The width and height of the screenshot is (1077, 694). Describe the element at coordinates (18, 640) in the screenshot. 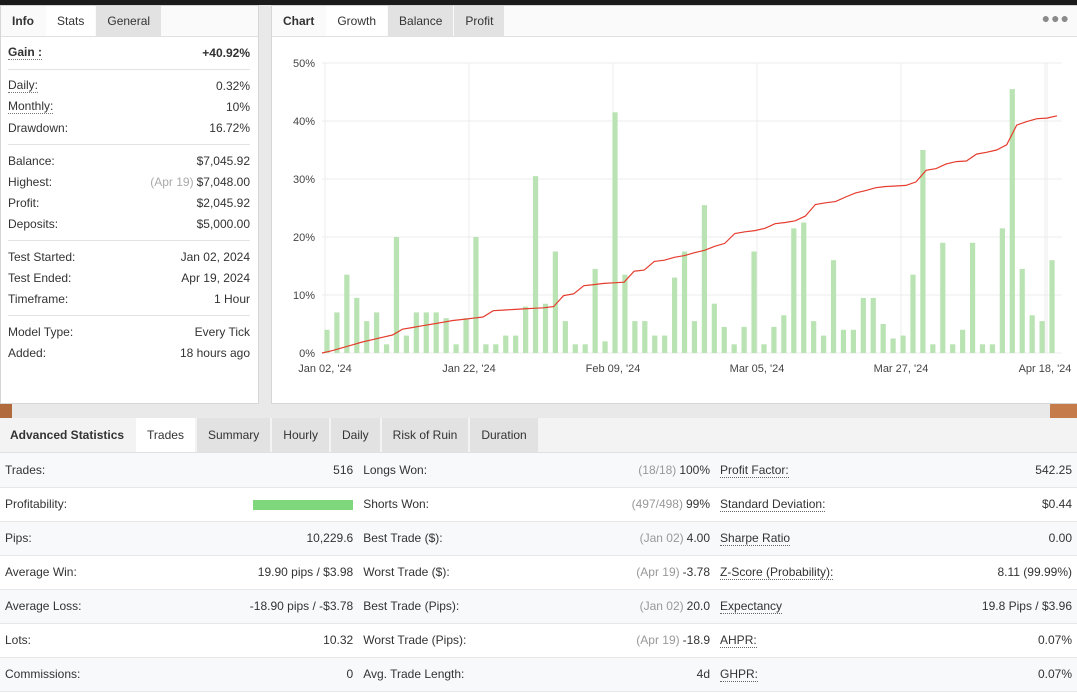

I see `stat-label-text: Lots:` at that location.